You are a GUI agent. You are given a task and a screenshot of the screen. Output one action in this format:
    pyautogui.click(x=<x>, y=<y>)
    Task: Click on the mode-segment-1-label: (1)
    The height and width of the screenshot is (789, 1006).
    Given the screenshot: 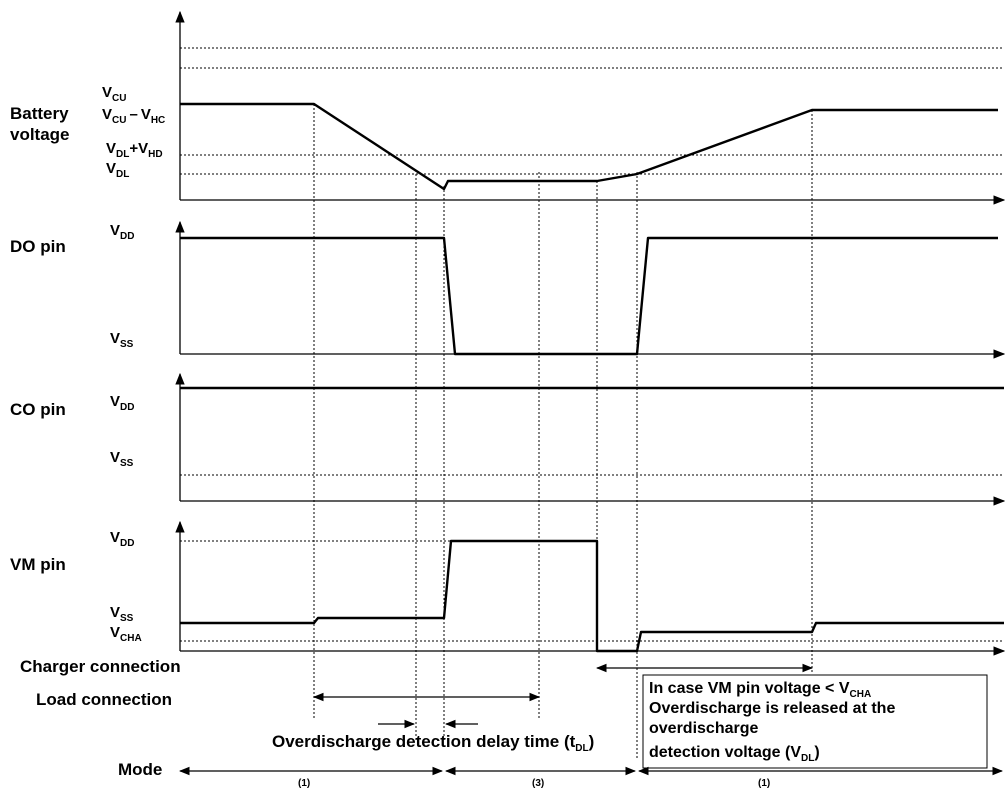 What is the action you would take?
    pyautogui.click(x=304, y=783)
    